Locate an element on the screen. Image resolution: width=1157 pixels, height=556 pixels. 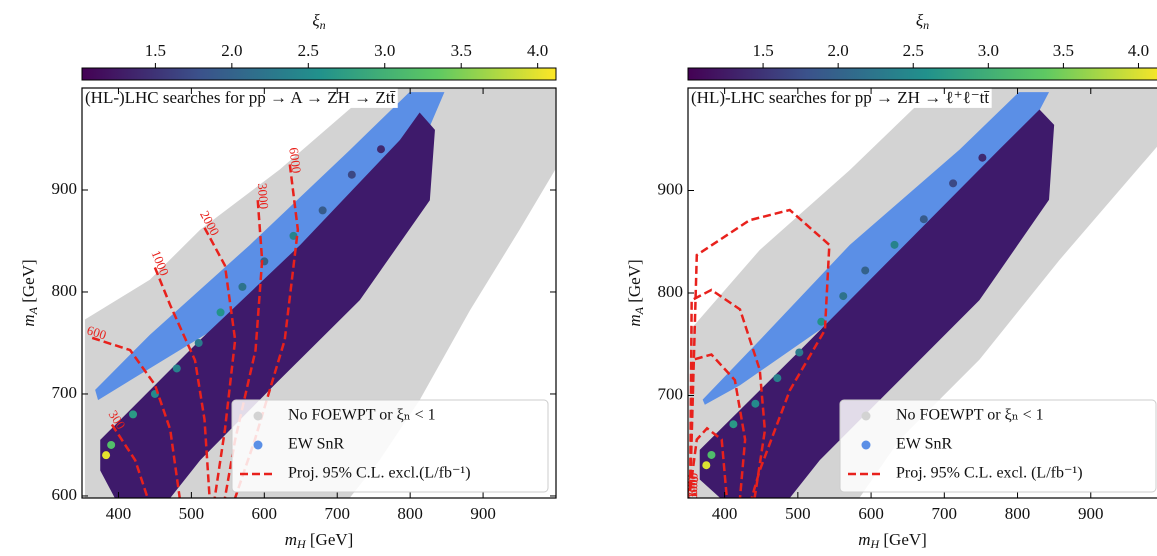
colorbar is located at coordinates (319, 74).